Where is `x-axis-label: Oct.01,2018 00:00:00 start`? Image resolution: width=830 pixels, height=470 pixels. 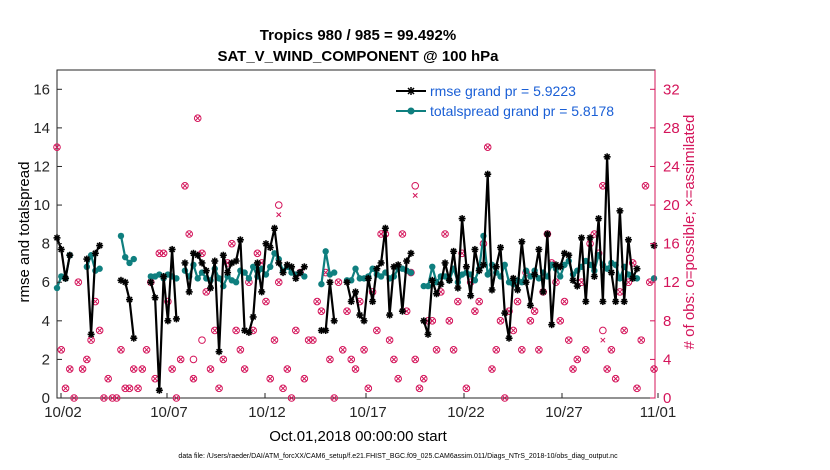
x-axis-label: Oct.01,2018 00:00:00 start is located at coordinates (358, 436).